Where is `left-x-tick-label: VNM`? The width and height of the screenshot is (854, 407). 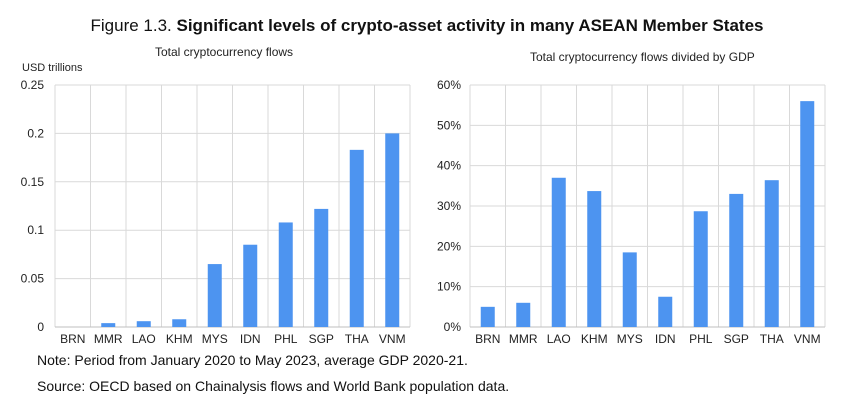
left-x-tick-label: VNM is located at coordinates (392, 339).